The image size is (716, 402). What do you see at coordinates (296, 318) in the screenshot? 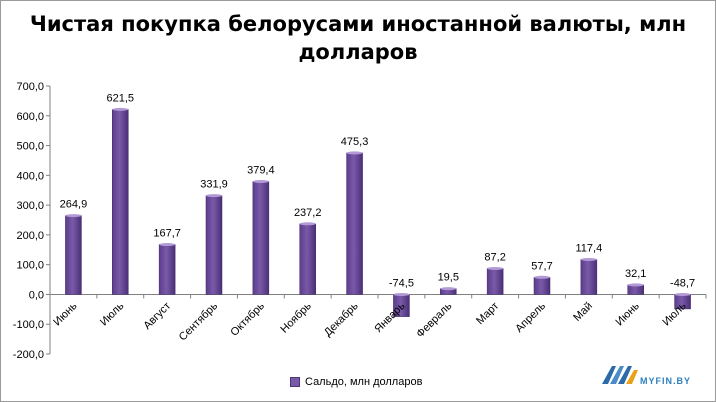
I see `x-tick-label: Ноябрь` at bounding box center [296, 318].